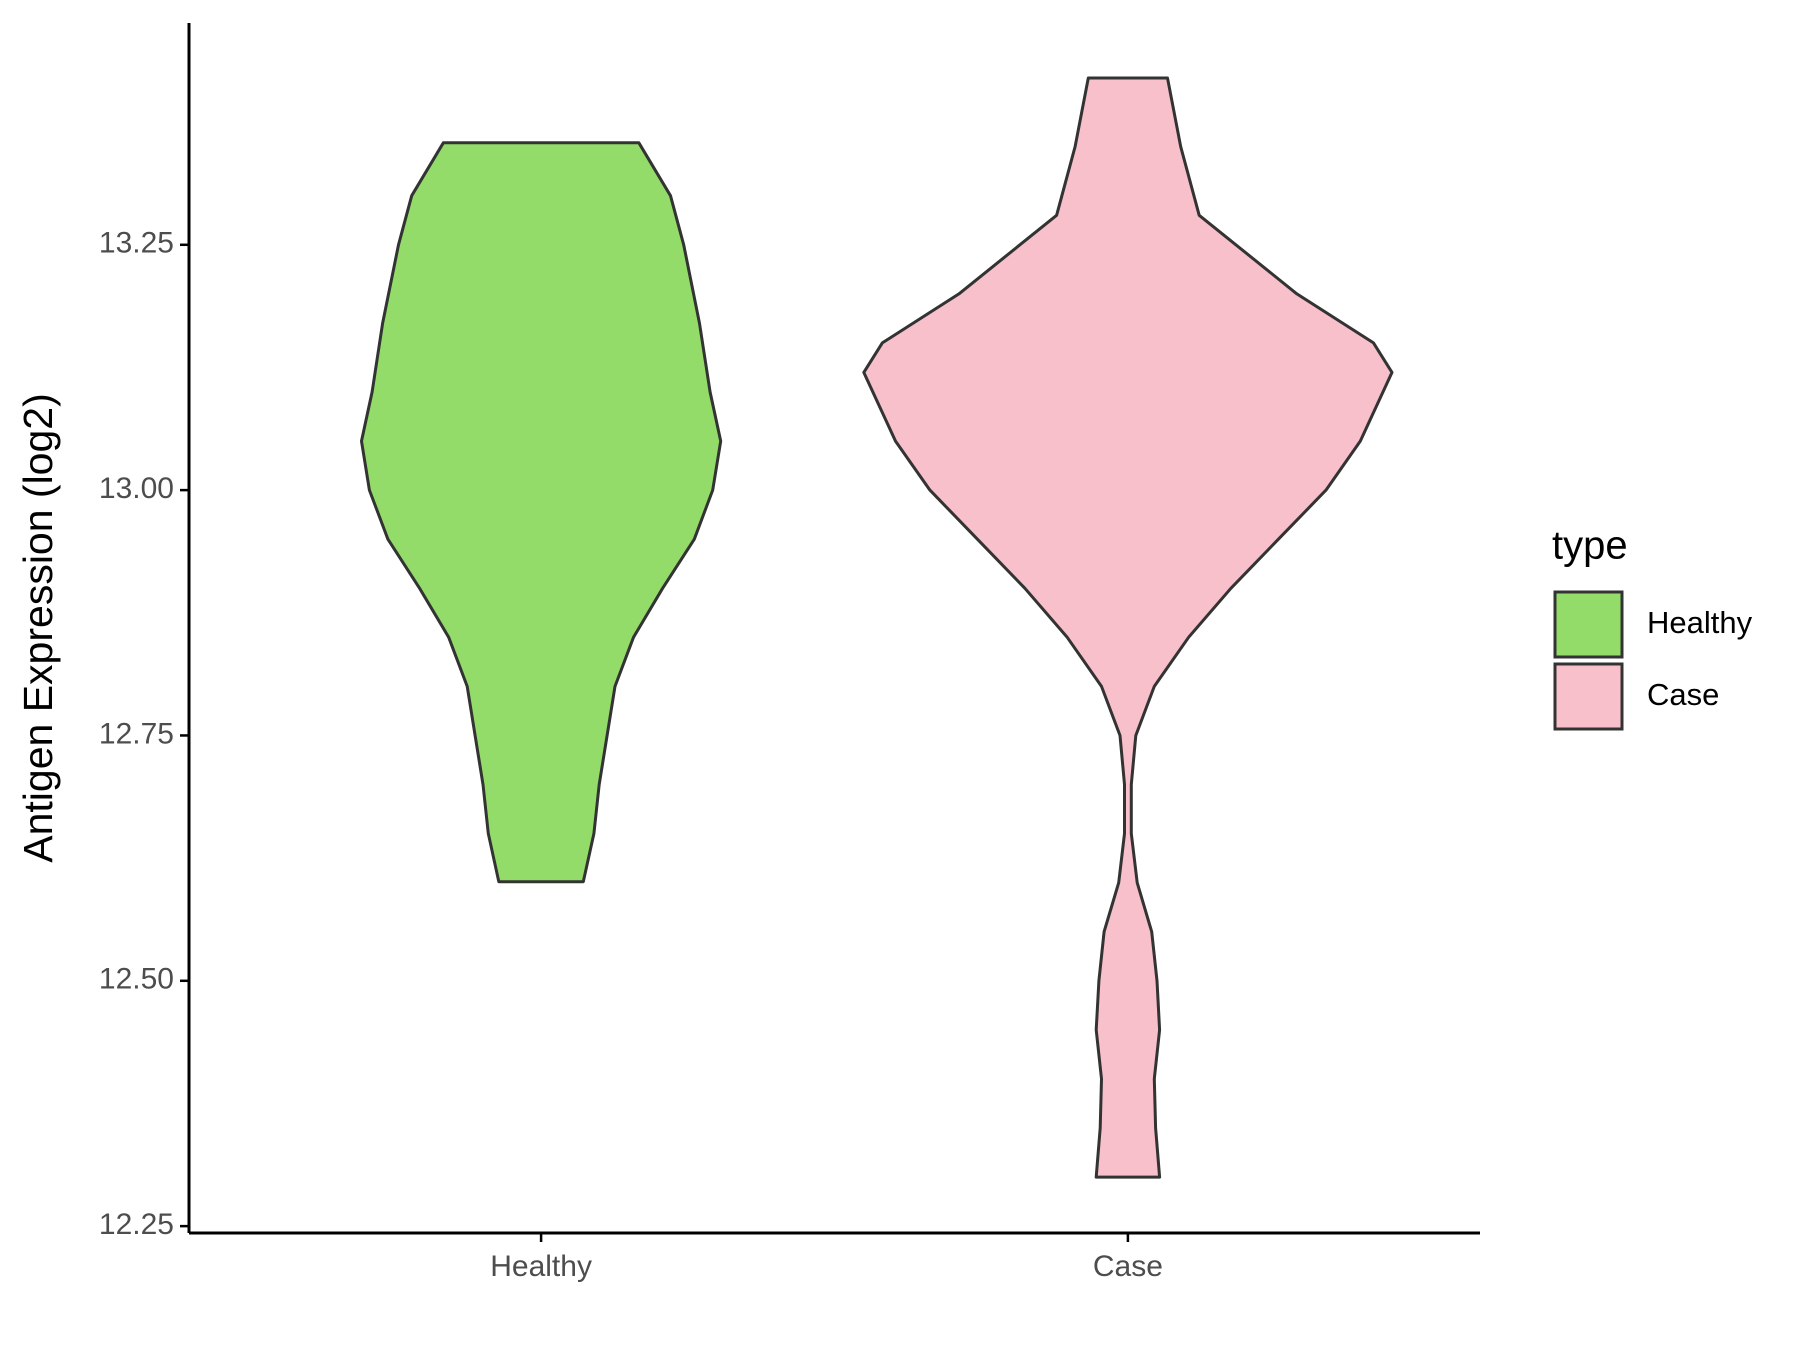 This screenshot has width=1800, height=1350. I want to click on y-axis-title: Antigen Expression (log2), so click(38, 627).